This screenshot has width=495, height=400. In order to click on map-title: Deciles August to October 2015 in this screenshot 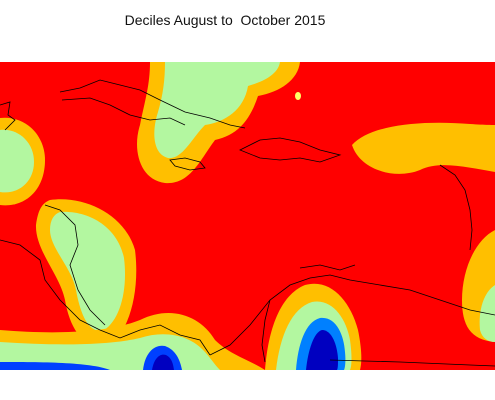, I will do `click(225, 20)`.